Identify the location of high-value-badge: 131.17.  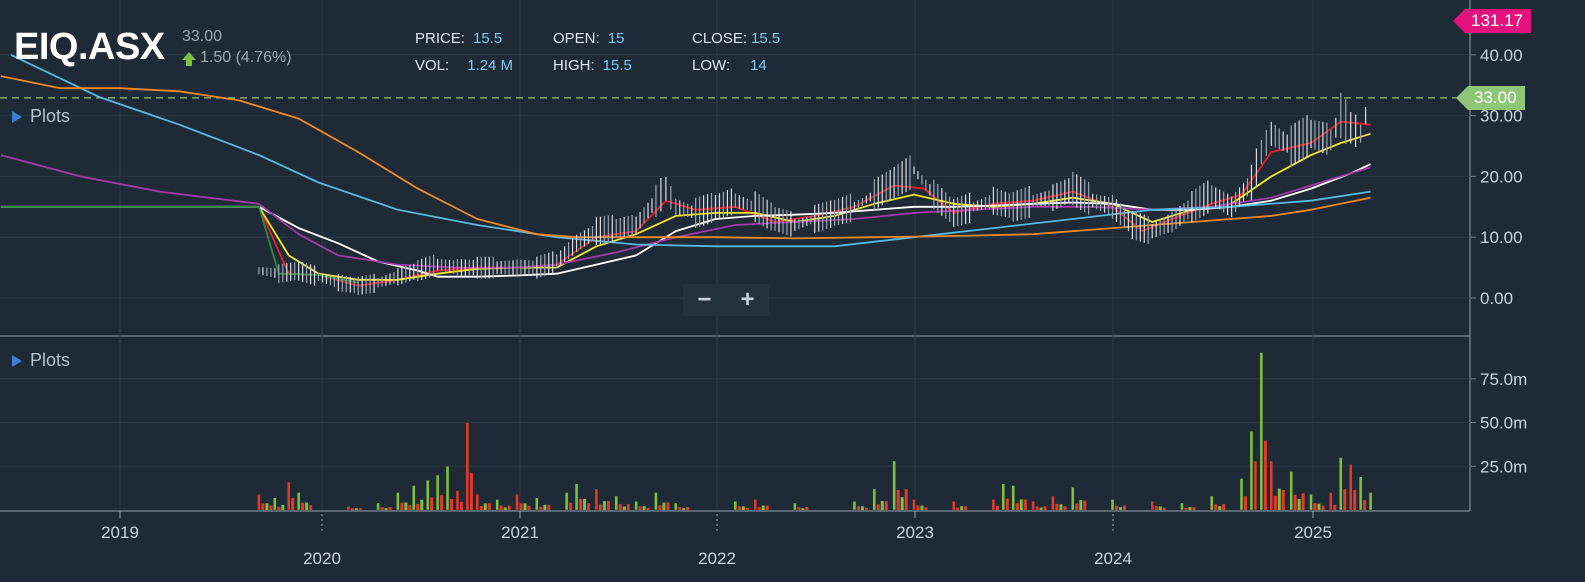
(1492, 21).